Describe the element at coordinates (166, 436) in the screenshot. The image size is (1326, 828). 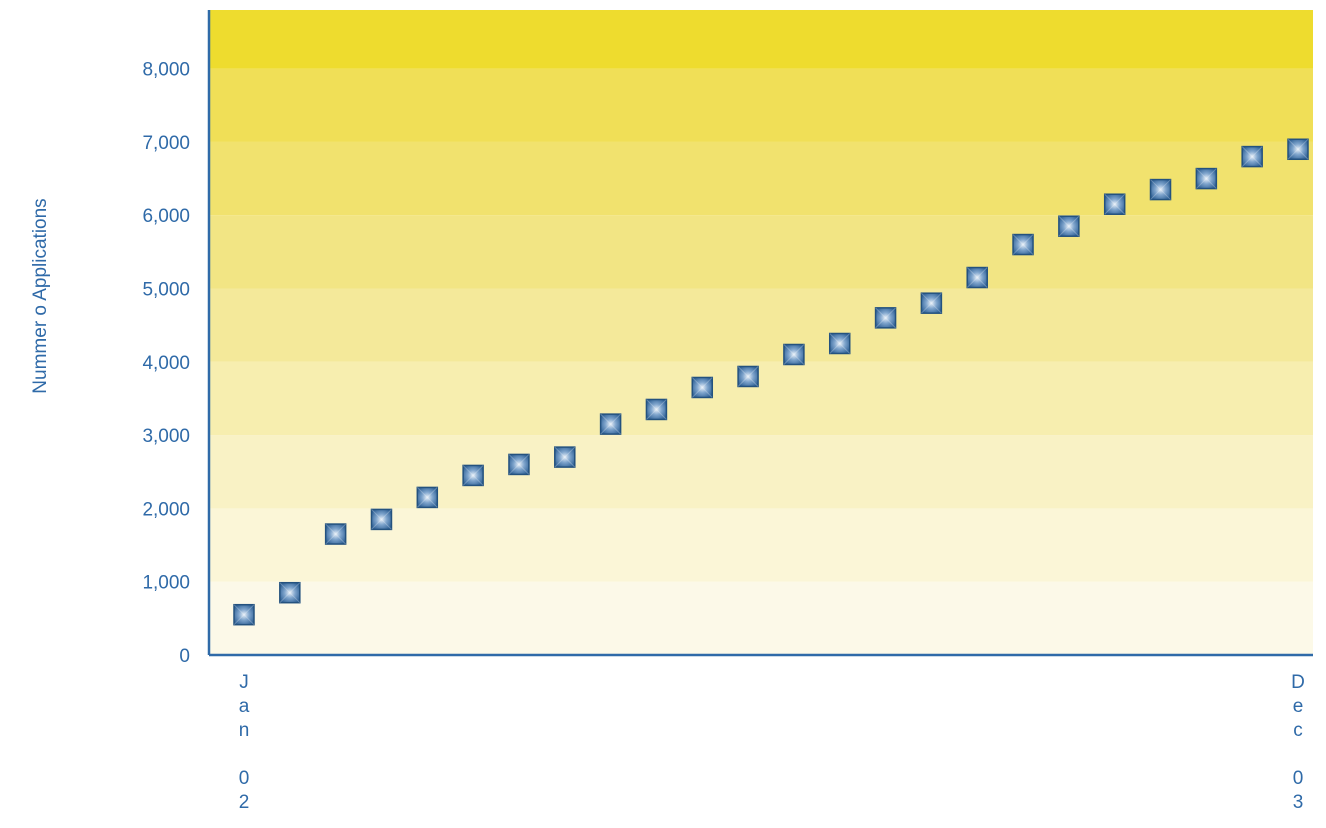
I see `y-tick-label: 3,000` at that location.